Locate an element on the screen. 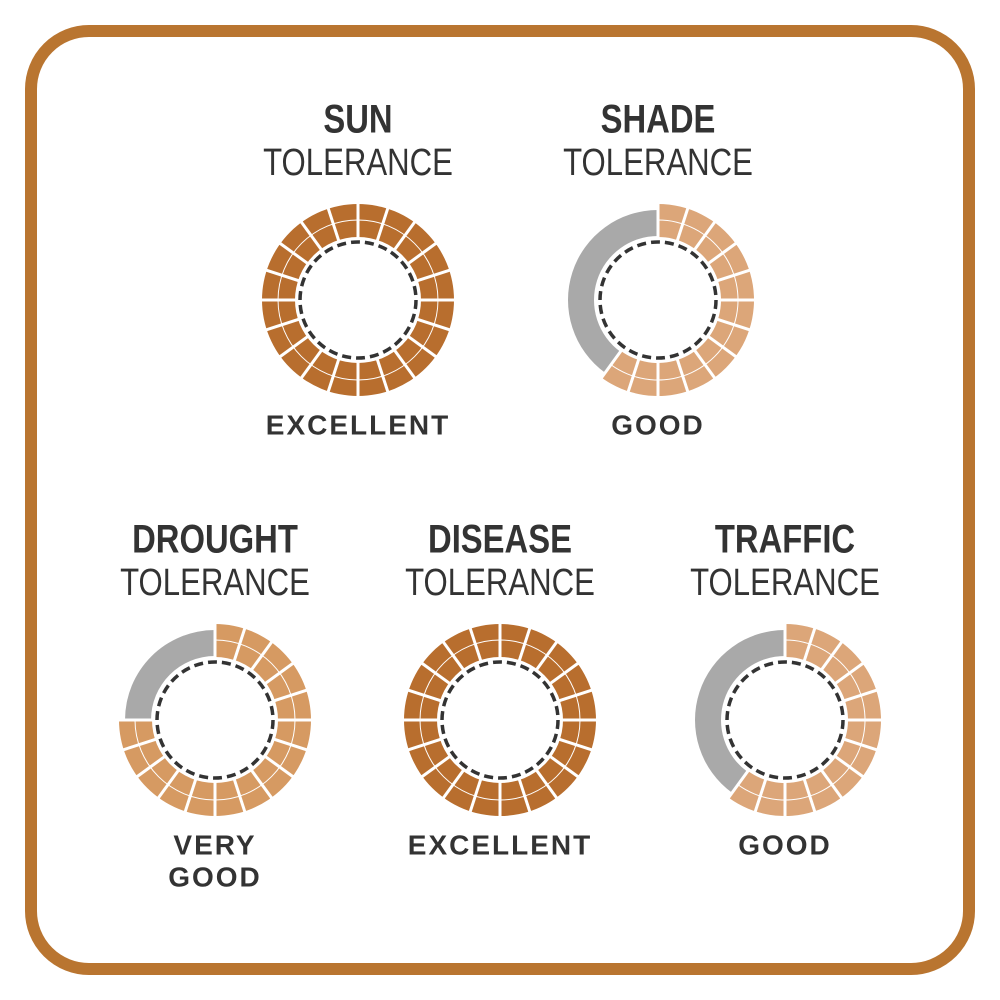 The width and height of the screenshot is (1000, 1000). gauge-title: DROUGHT is located at coordinates (215, 538).